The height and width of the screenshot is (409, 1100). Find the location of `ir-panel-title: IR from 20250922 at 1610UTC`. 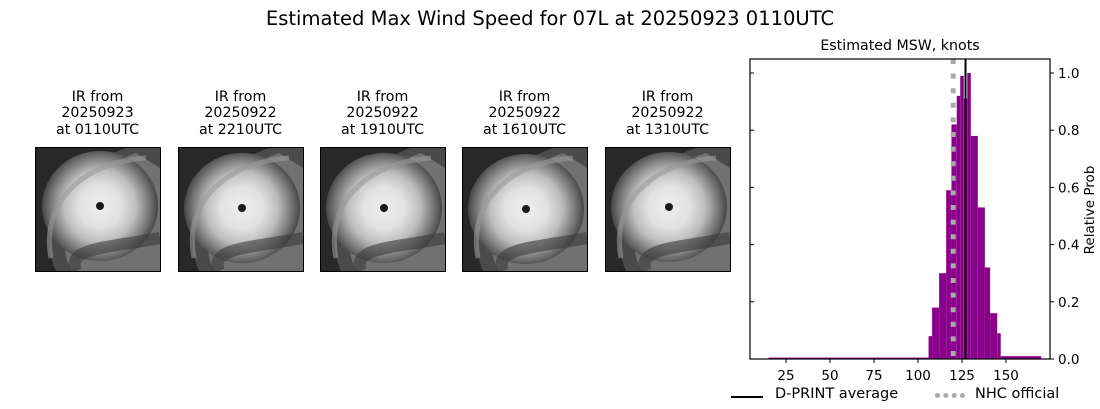

ir-panel-title: IR from 20250922 at 1610UTC is located at coordinates (524, 113).